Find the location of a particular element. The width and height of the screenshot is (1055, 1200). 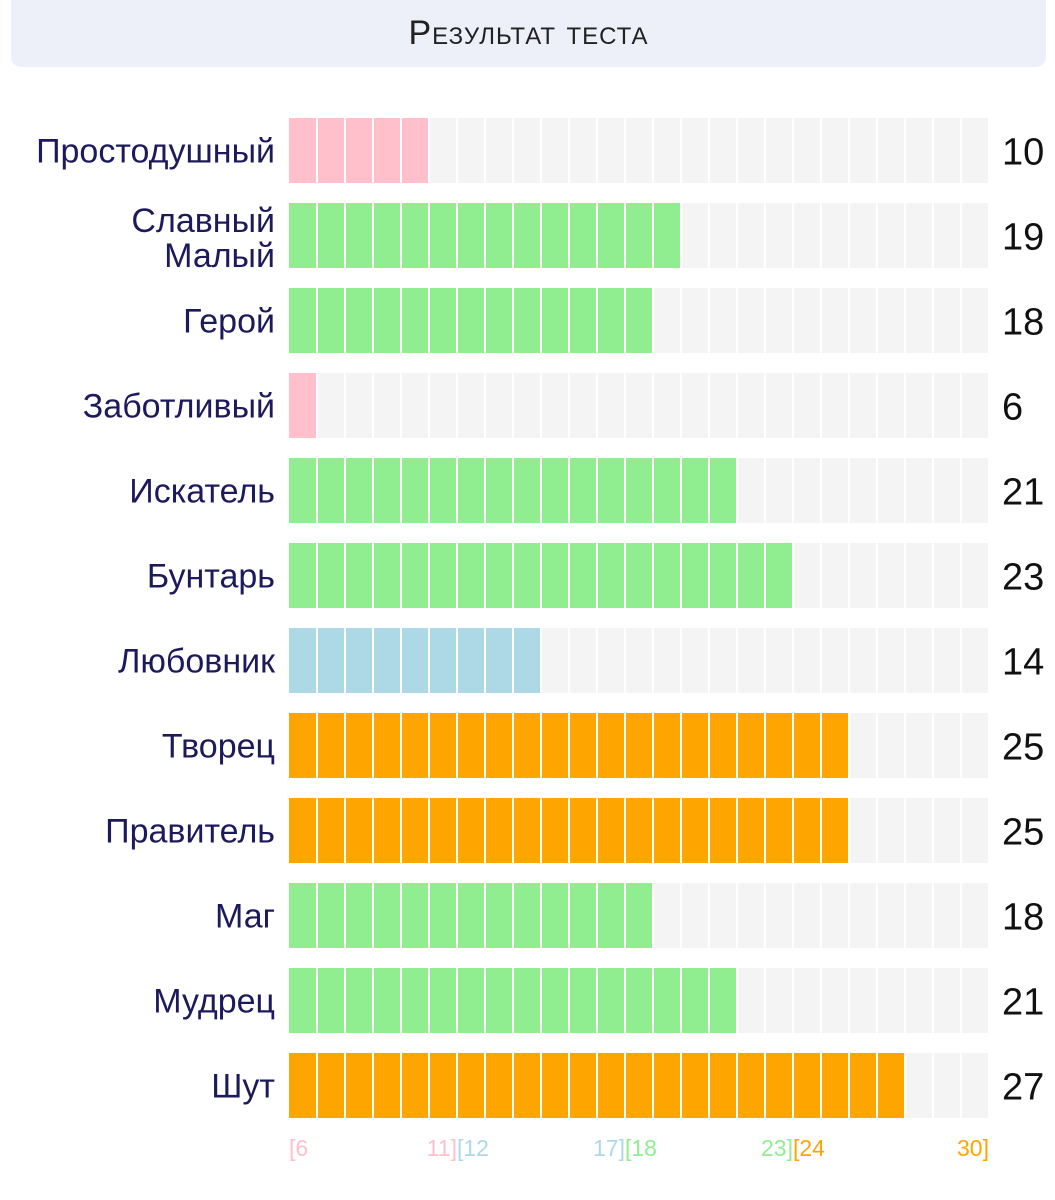

category-label: Славный is located at coordinates (203, 221).